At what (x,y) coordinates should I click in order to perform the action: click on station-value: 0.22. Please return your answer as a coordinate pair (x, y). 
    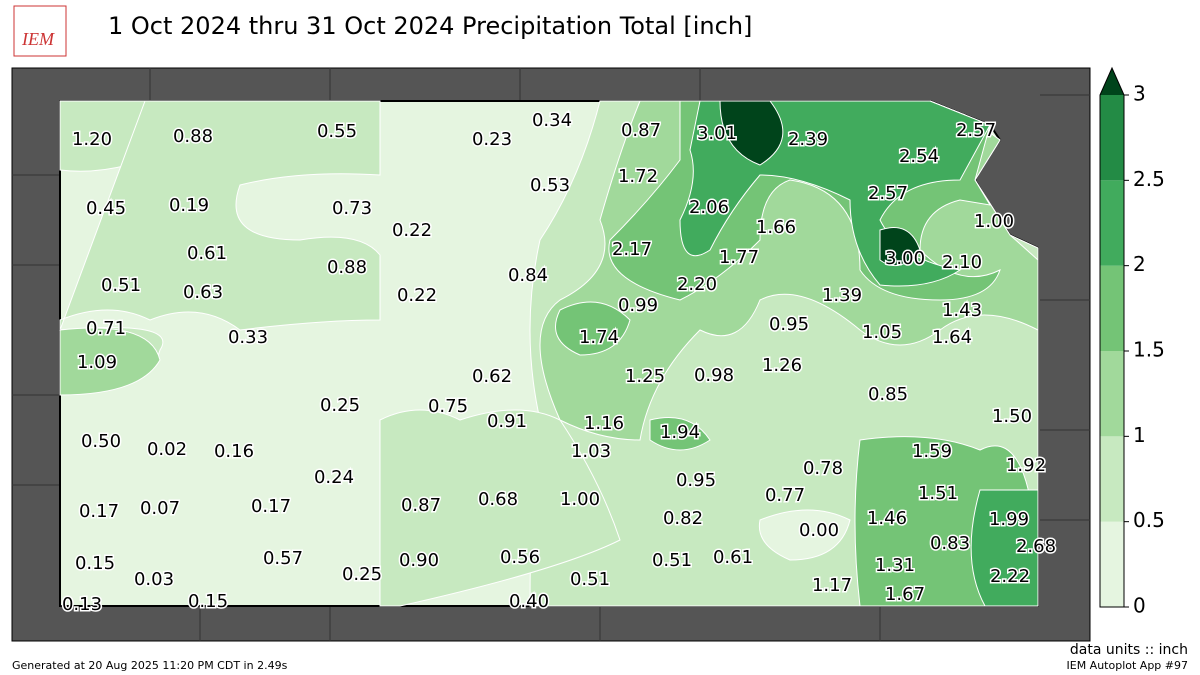
    Looking at the image, I should click on (417, 295).